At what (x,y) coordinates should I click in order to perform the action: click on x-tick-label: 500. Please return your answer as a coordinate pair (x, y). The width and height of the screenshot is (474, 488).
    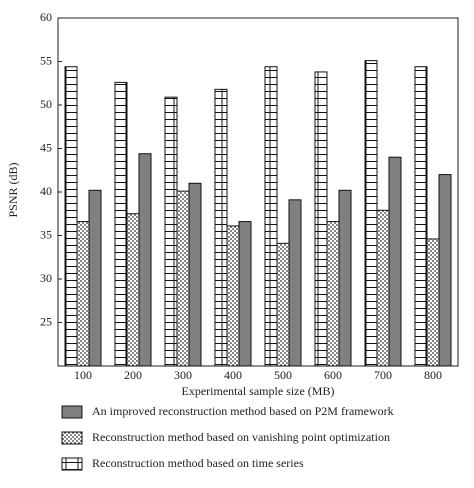
    Looking at the image, I should click on (283, 375).